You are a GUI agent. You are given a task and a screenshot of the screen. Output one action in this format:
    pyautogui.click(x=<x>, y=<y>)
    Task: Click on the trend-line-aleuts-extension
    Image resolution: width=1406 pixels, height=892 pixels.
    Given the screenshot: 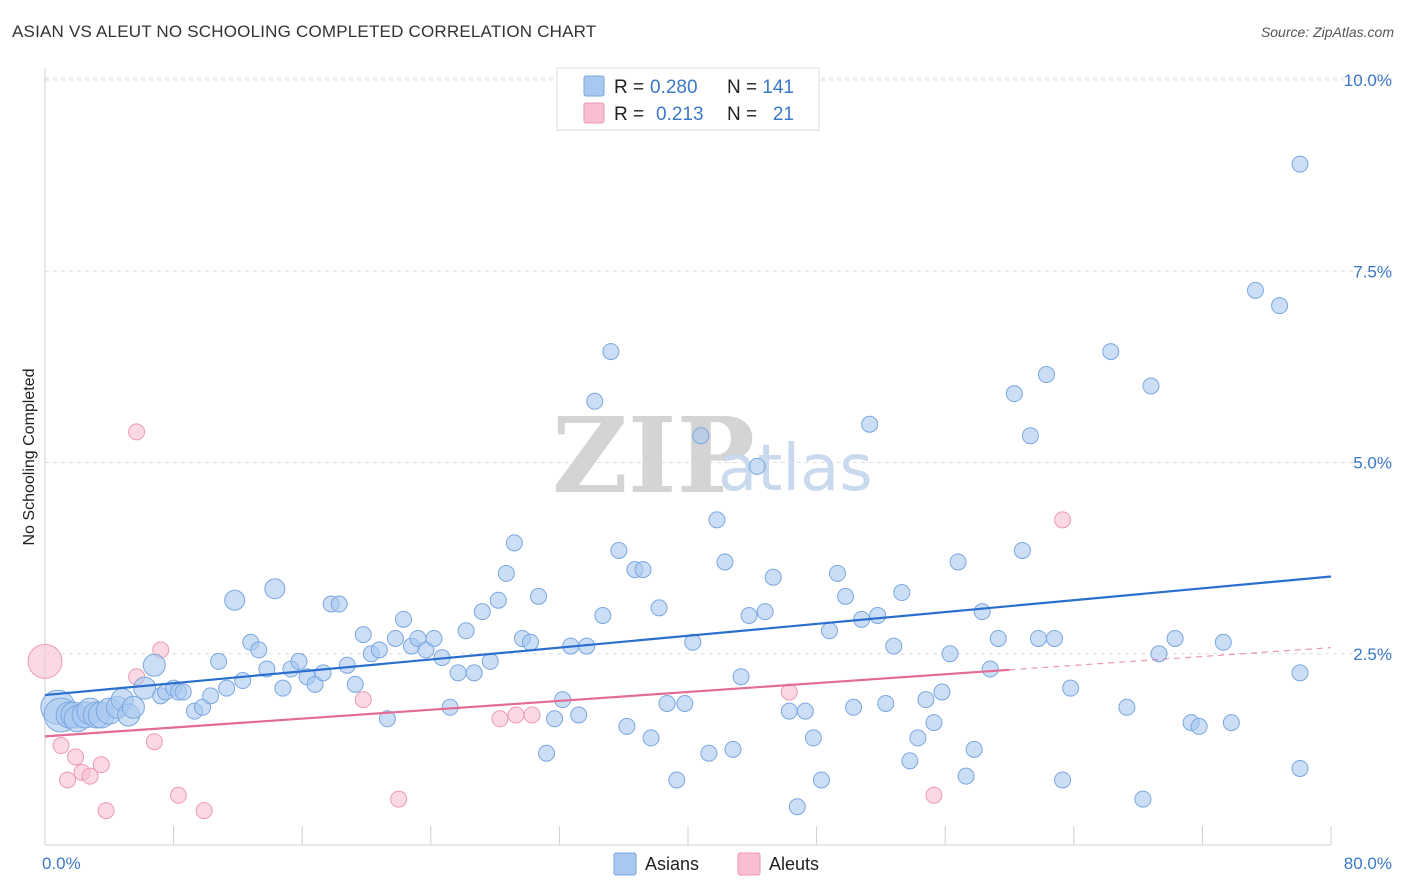 What is the action you would take?
    pyautogui.click(x=1170, y=659)
    